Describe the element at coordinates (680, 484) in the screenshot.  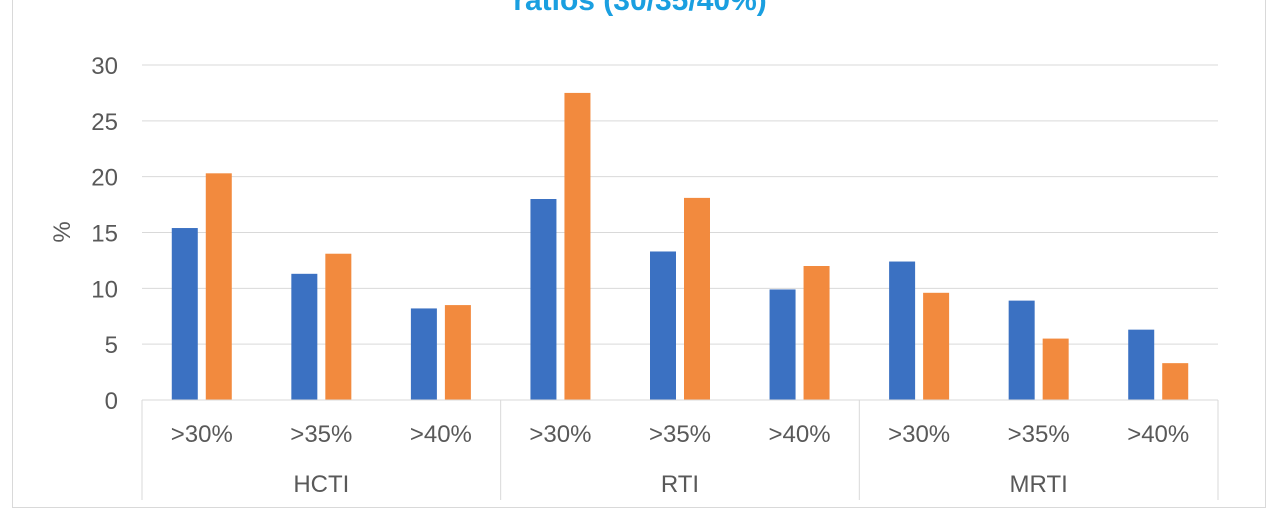
I see `x-group-label: RTI` at that location.